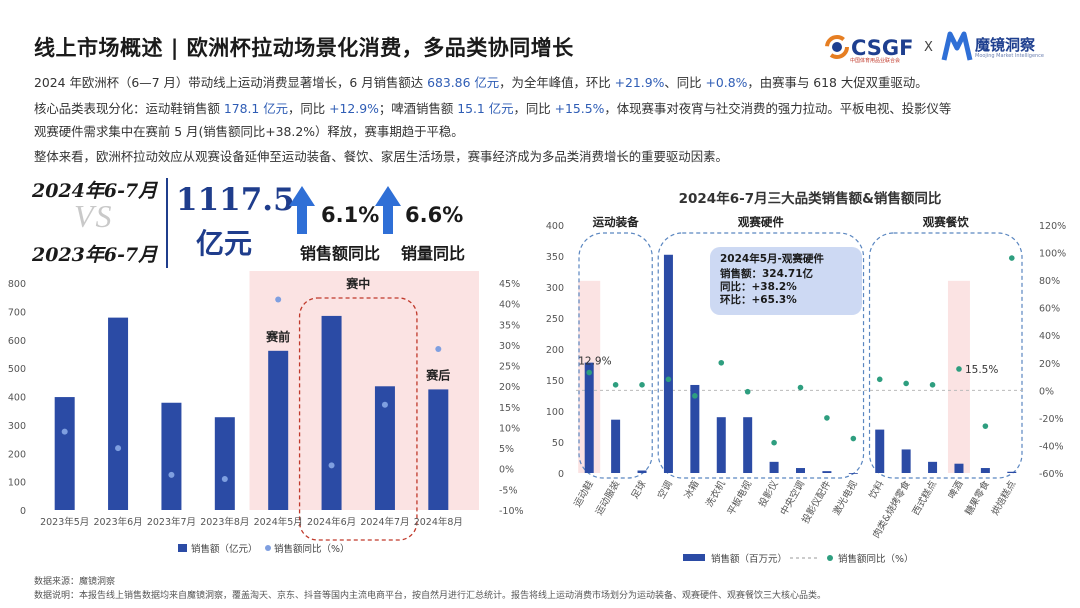  Describe the element at coordinates (17, 369) in the screenshot. I see `y-tick-label: 500` at that location.